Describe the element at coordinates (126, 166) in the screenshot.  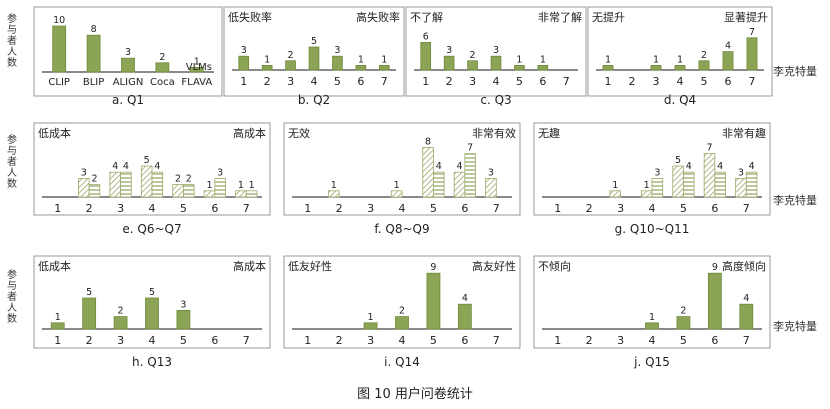
I see `panel-5-value-3-s2: 4` at that location.